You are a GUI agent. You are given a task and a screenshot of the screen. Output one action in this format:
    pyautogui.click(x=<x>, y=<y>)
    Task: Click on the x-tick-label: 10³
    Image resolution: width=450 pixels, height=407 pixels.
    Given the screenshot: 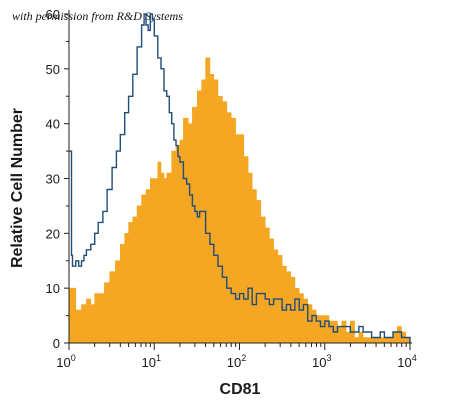 What is the action you would take?
    pyautogui.click(x=321, y=361)
    